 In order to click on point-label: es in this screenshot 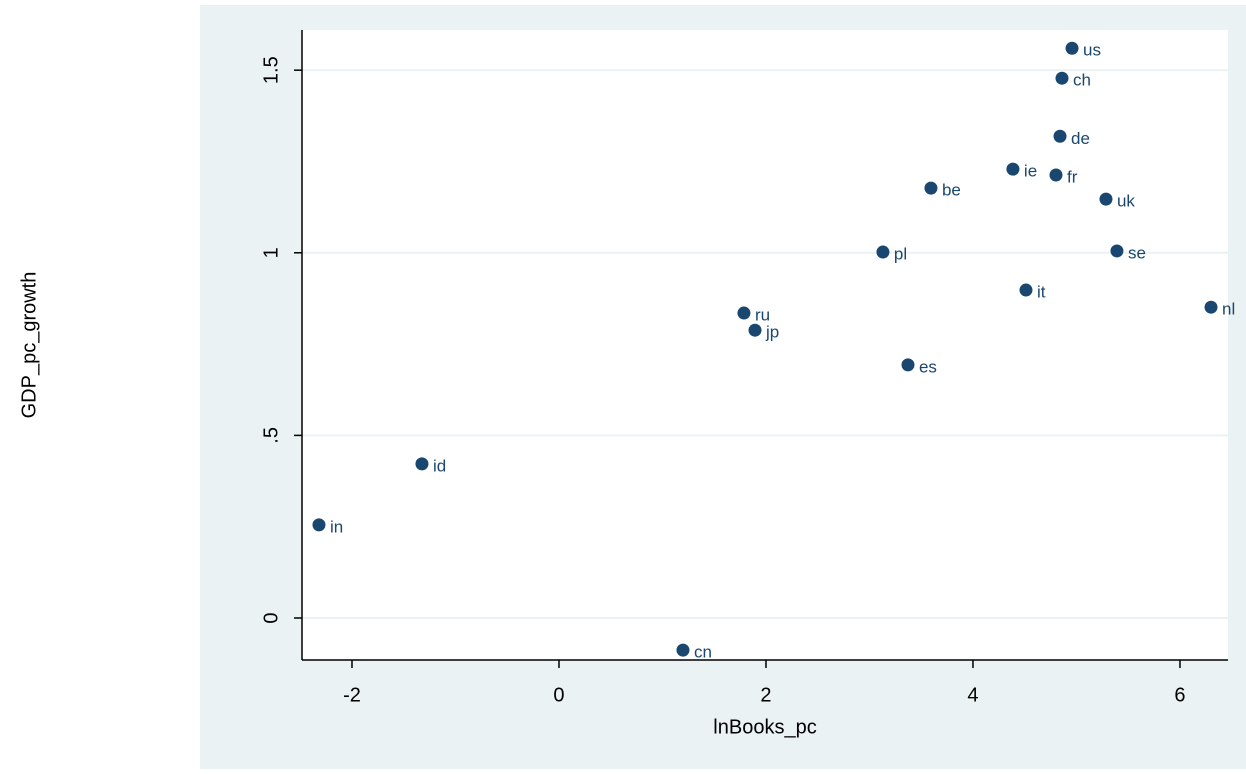, I will do `click(928, 366)`.